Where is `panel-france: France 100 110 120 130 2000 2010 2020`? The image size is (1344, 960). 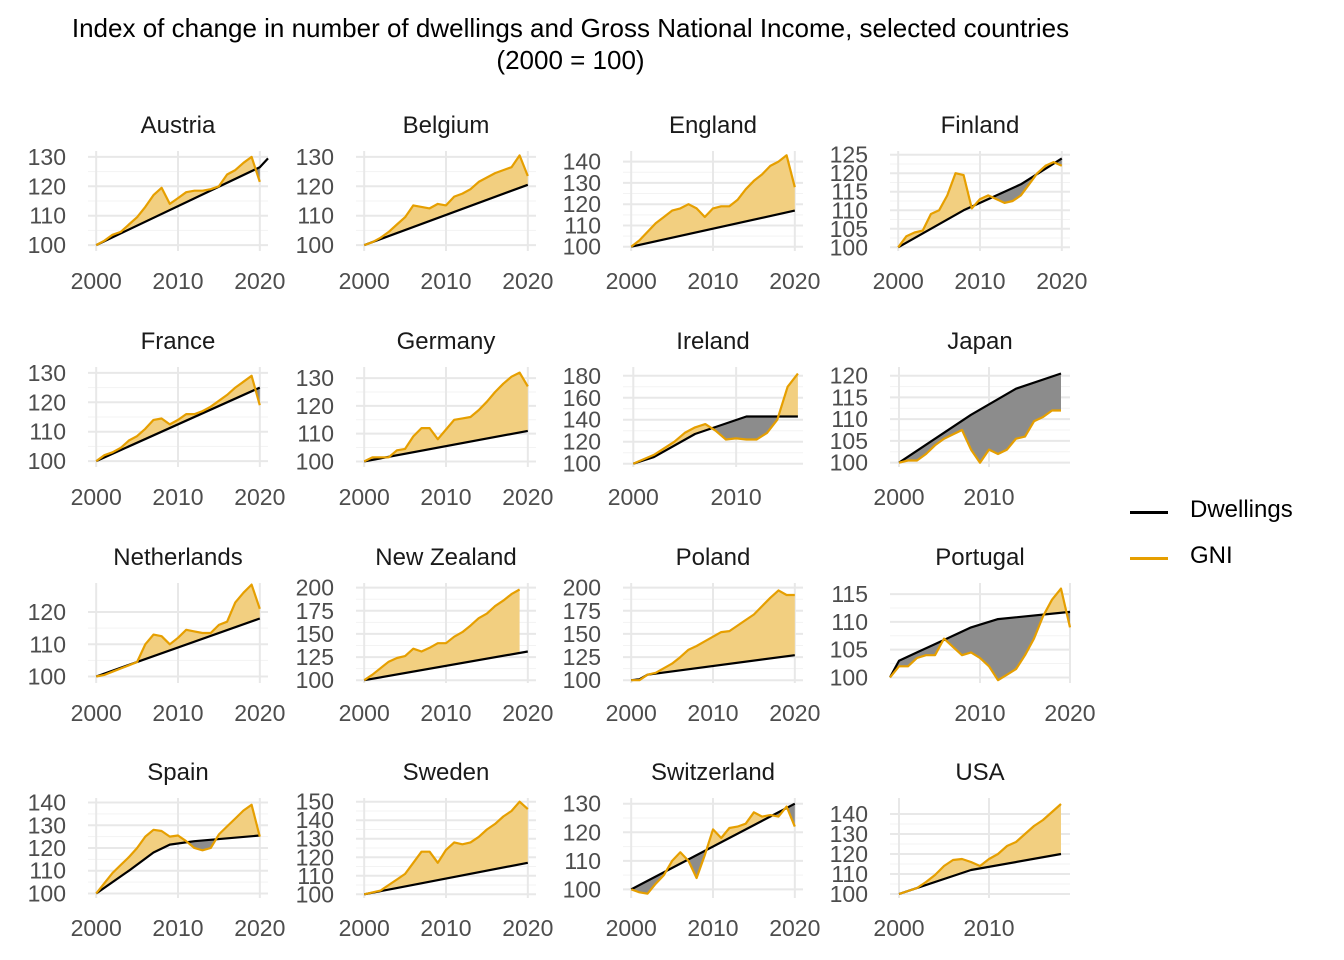
panel-france: France 100 110 120 130 2000 2010 2020 is located at coordinates (157, 419).